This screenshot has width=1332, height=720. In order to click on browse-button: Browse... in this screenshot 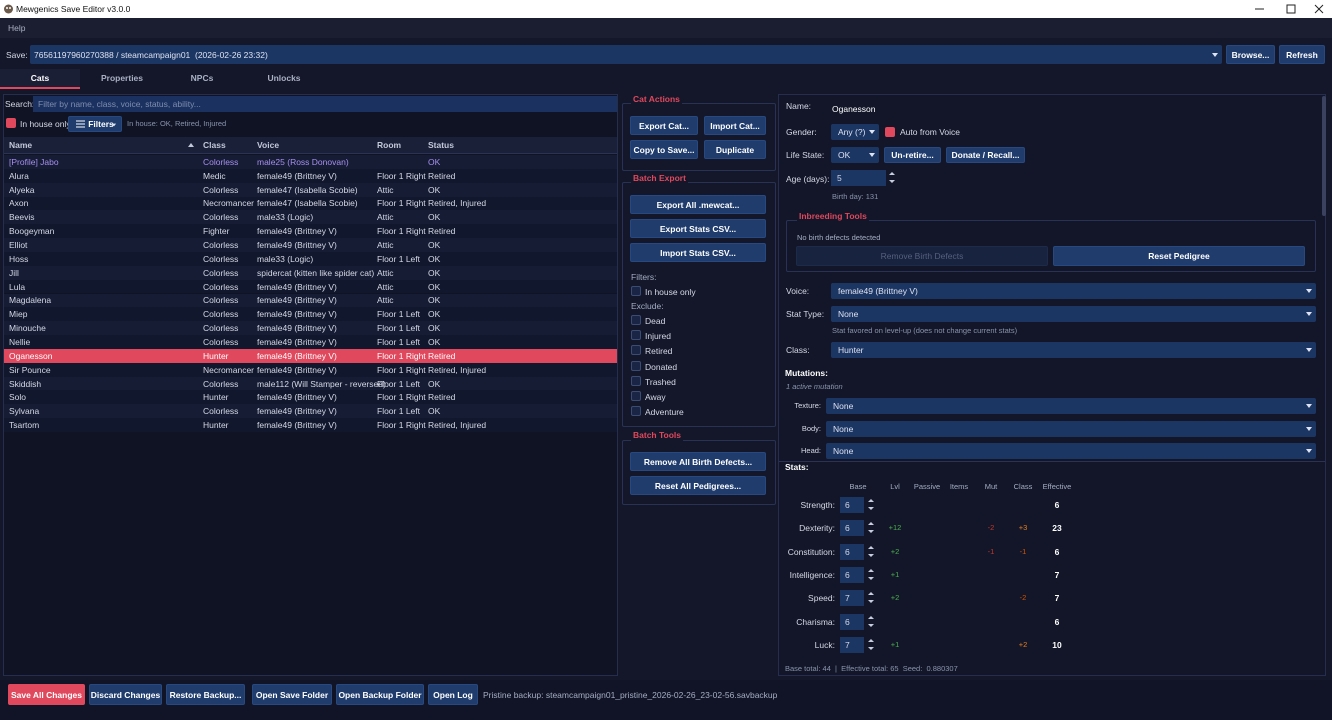, I will do `click(1250, 54)`.